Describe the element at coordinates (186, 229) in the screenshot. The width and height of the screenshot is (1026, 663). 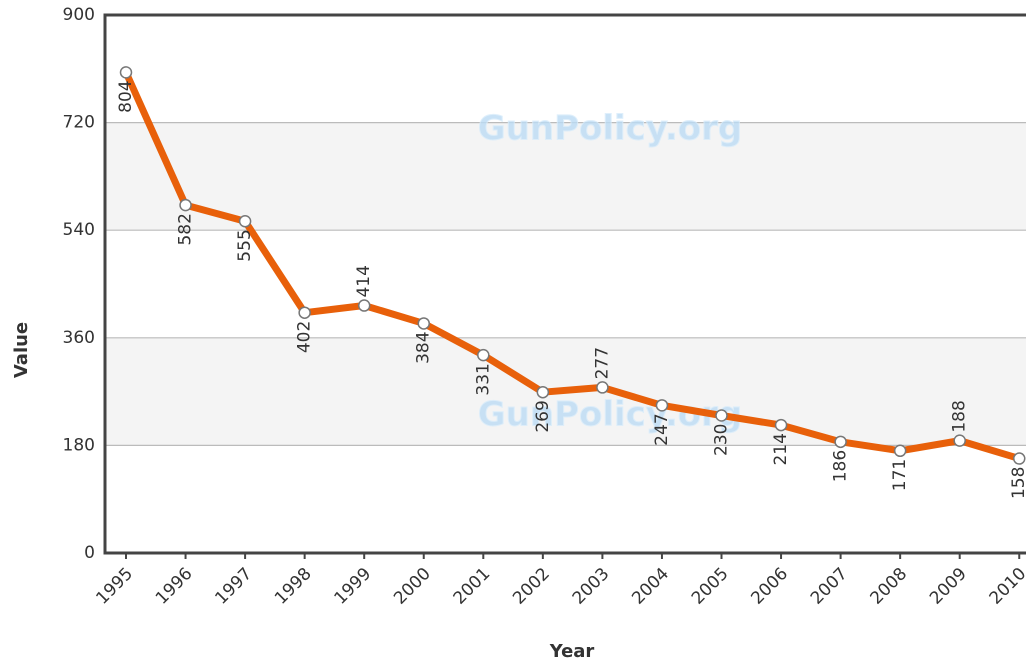
I see `data-label: 582` at that location.